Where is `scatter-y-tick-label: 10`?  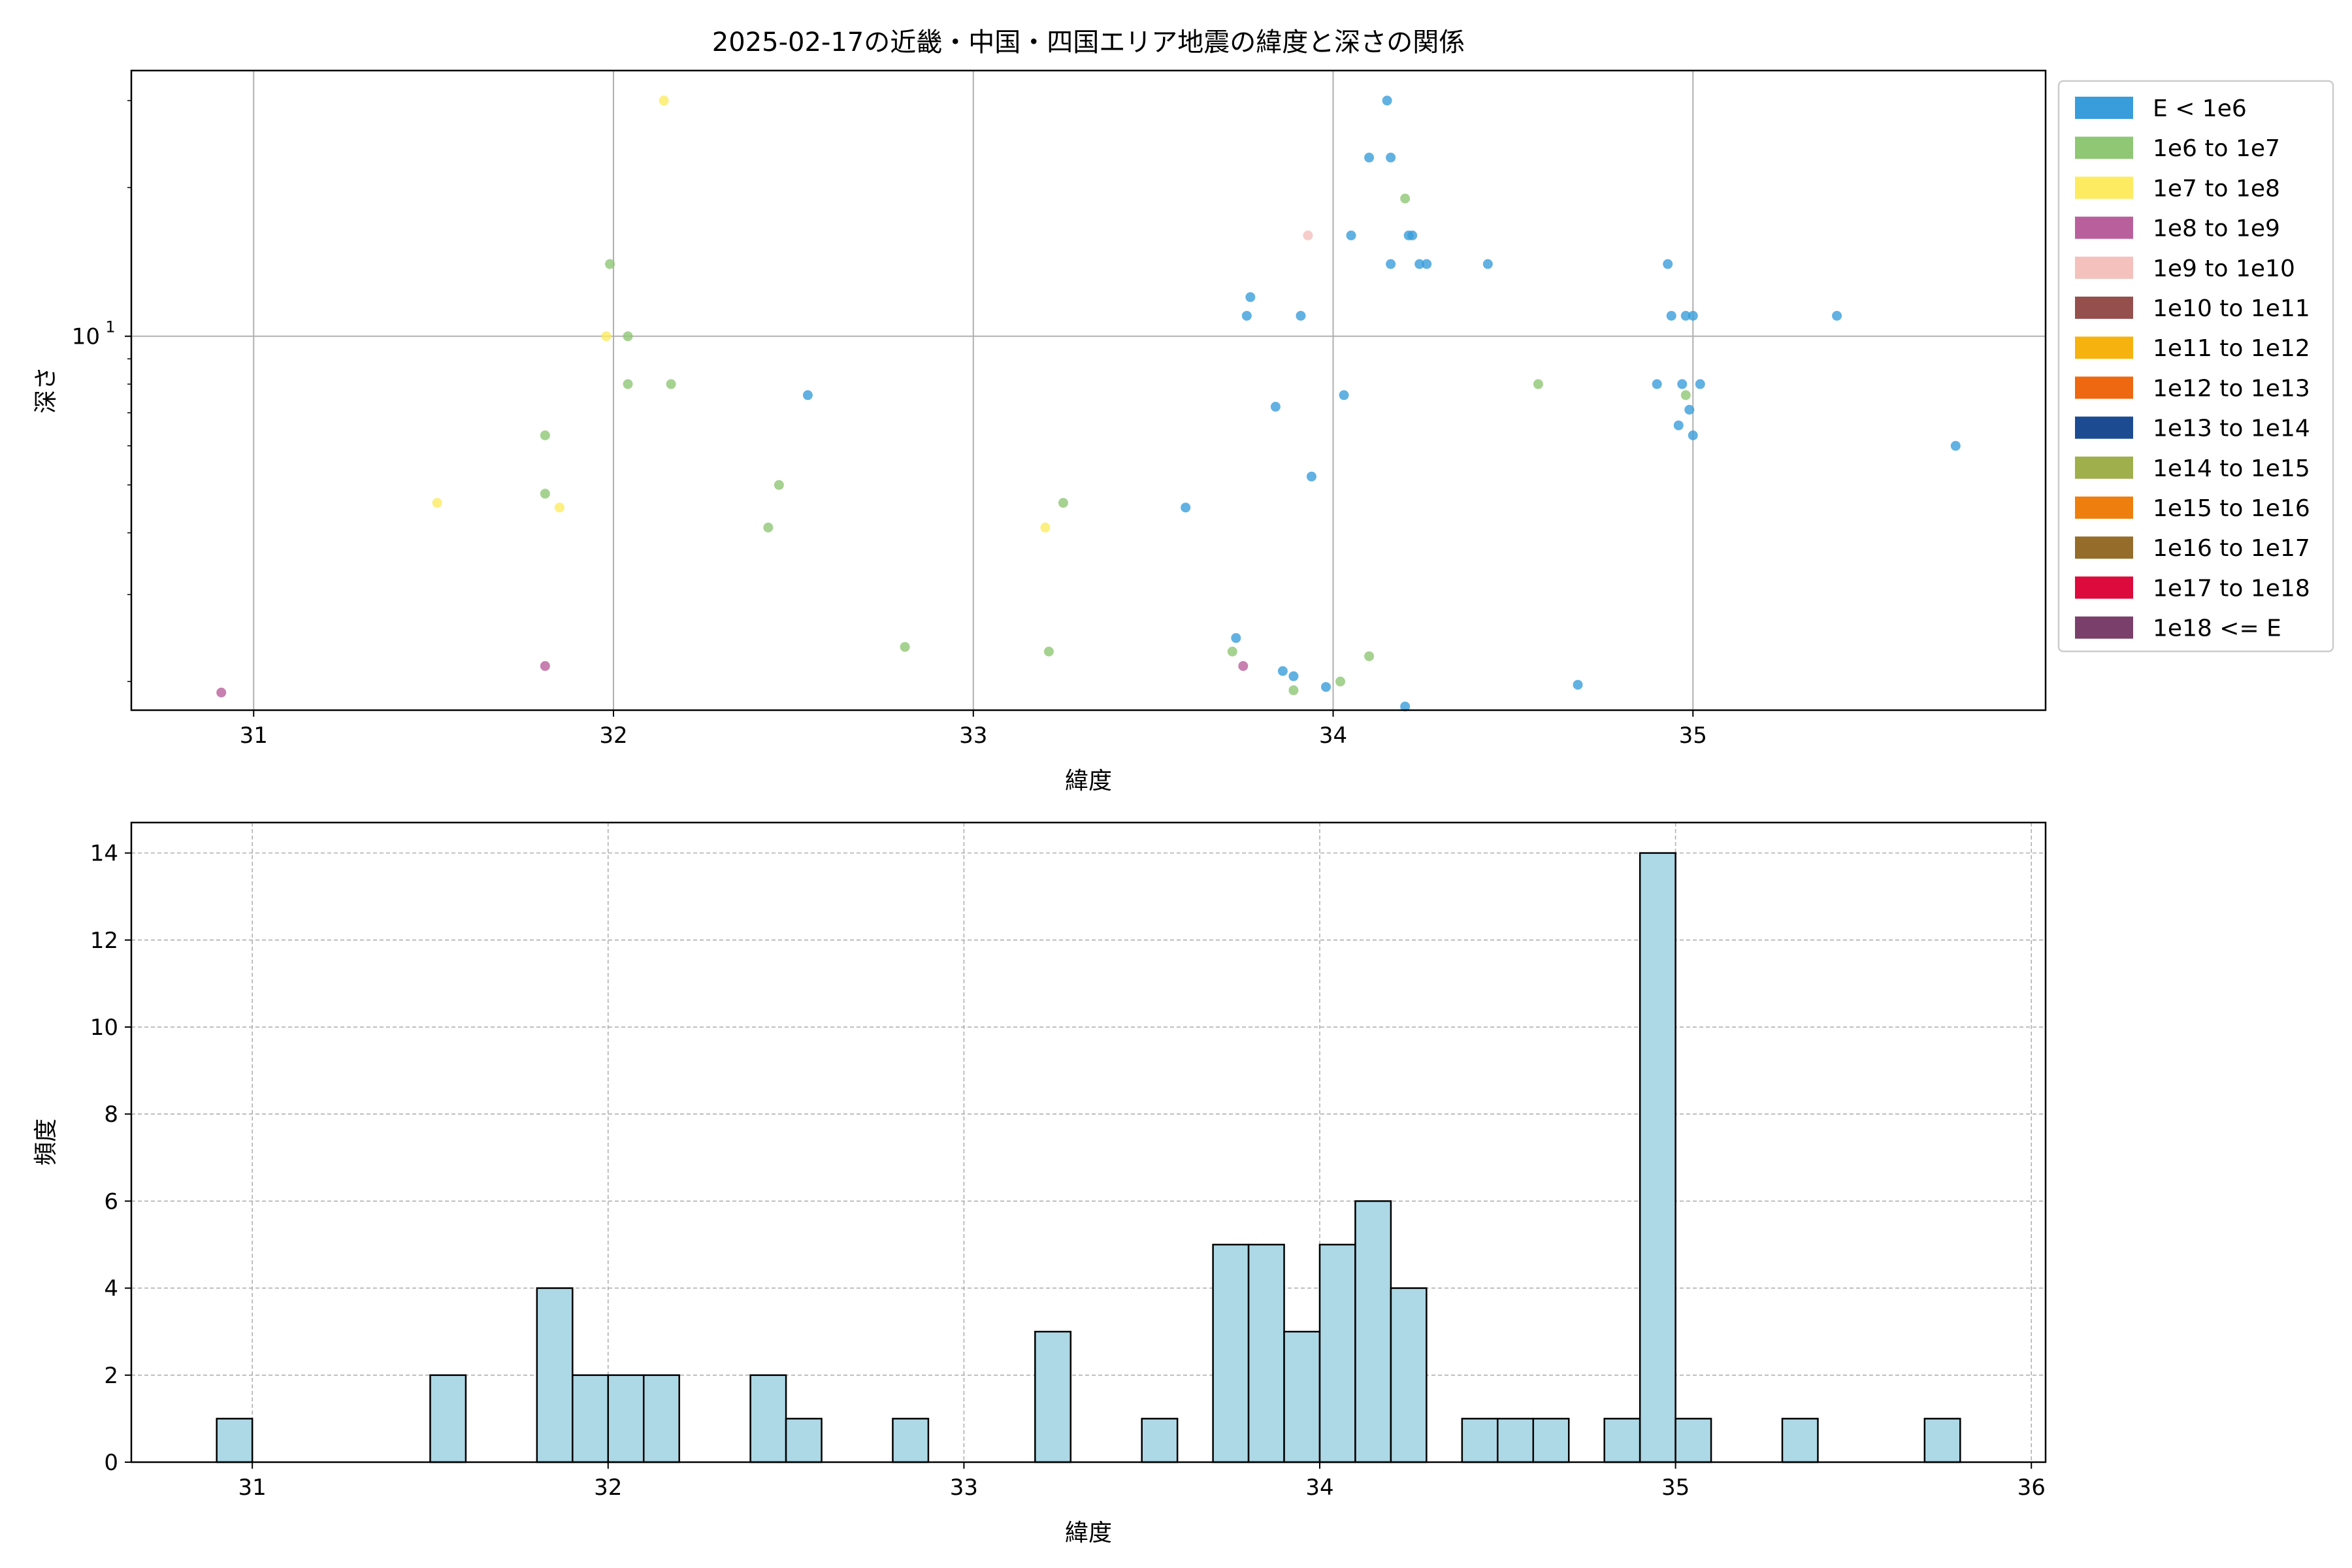
scatter-y-tick-label: 10 is located at coordinates (86, 337).